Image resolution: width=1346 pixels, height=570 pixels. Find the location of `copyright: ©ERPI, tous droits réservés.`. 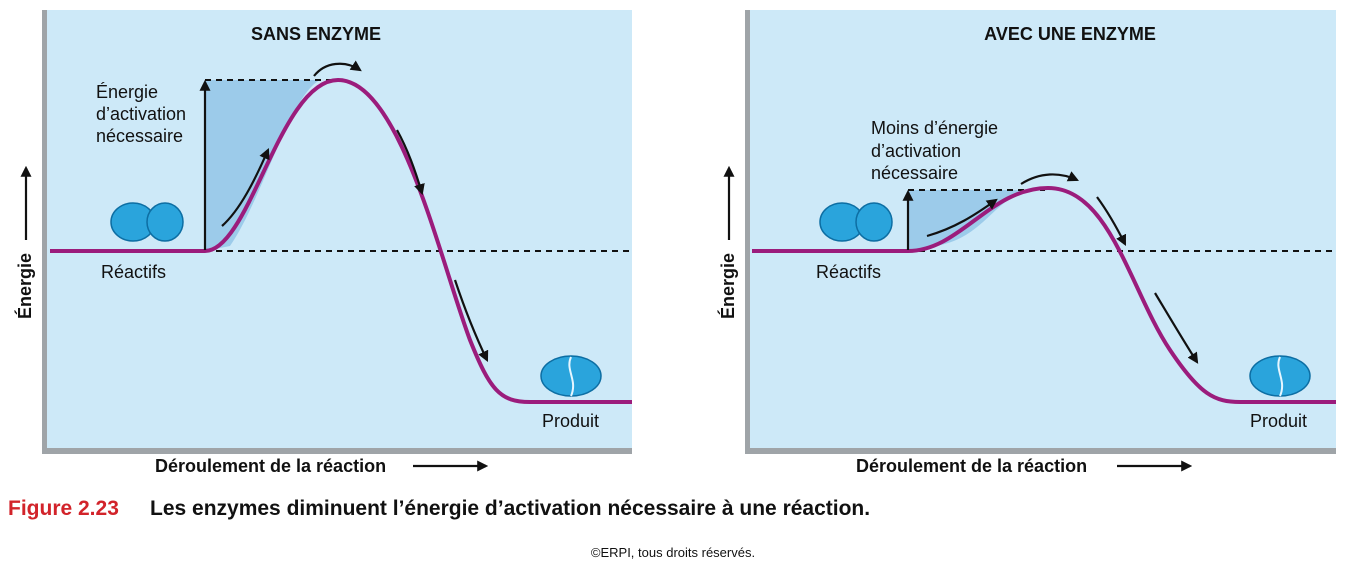

copyright: ©ERPI, tous droits réservés. is located at coordinates (673, 552).